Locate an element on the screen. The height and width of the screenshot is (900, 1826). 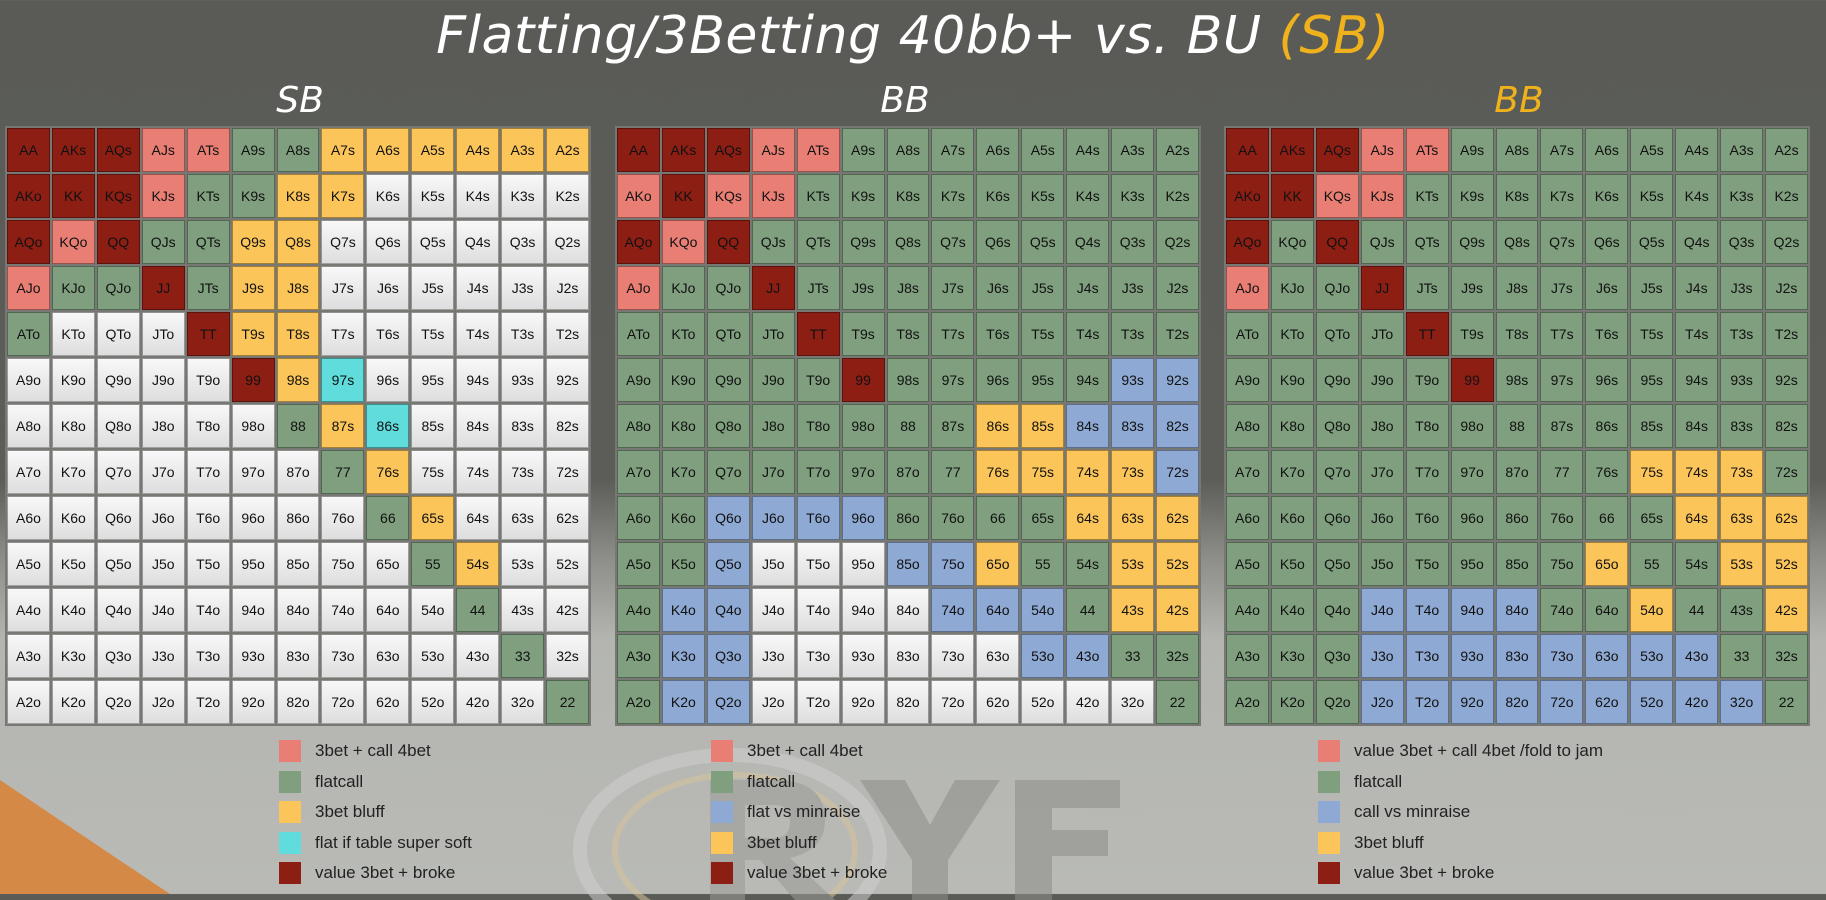
hand-cell-75s: 75s is located at coordinates (433, 472).